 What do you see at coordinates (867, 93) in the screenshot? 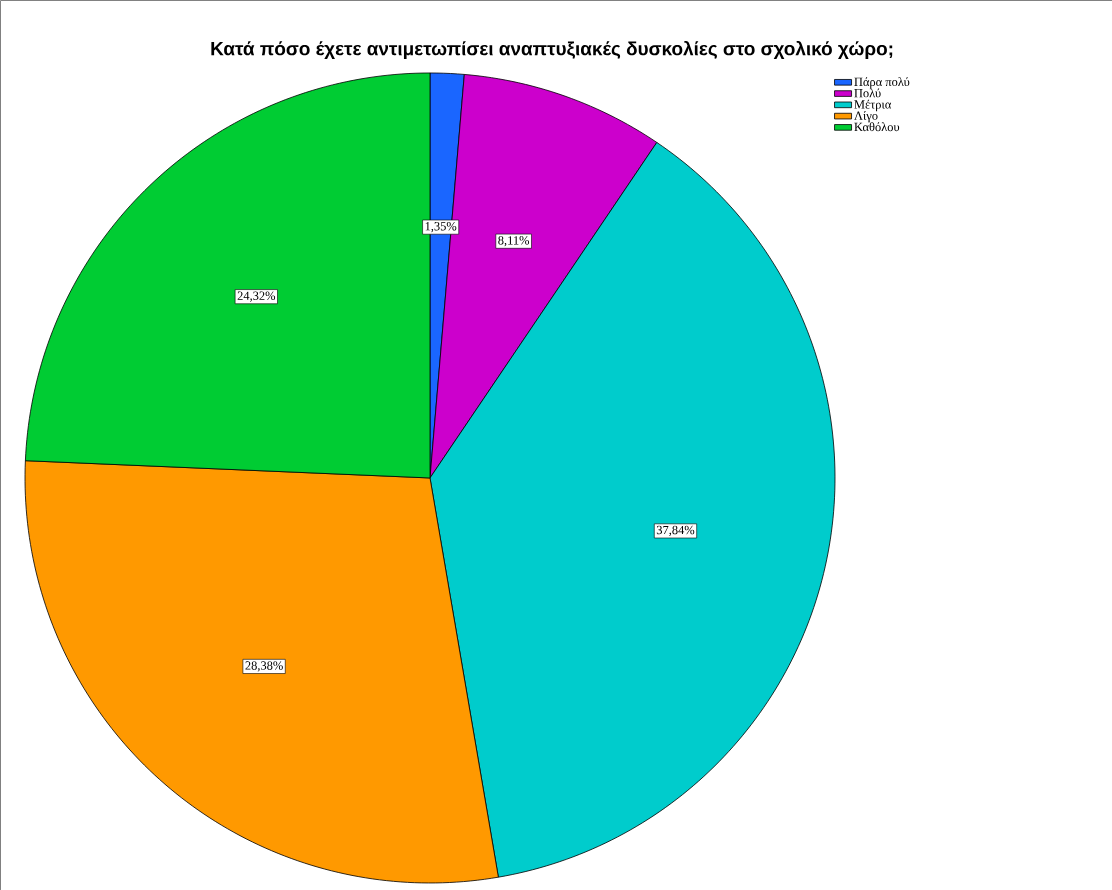
I see `legend-label: Πολύ` at bounding box center [867, 93].